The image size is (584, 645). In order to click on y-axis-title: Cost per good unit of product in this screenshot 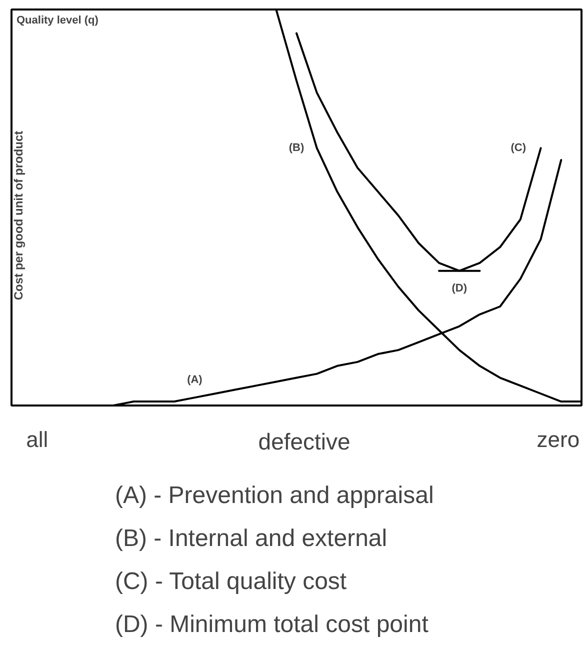, I will do `click(19, 215)`.